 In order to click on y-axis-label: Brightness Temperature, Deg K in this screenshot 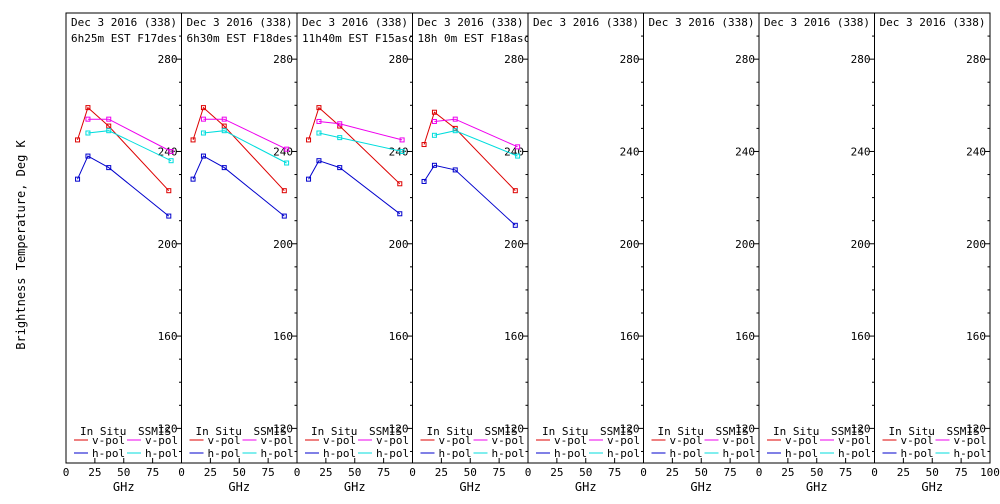, I will do `click(21, 244)`.